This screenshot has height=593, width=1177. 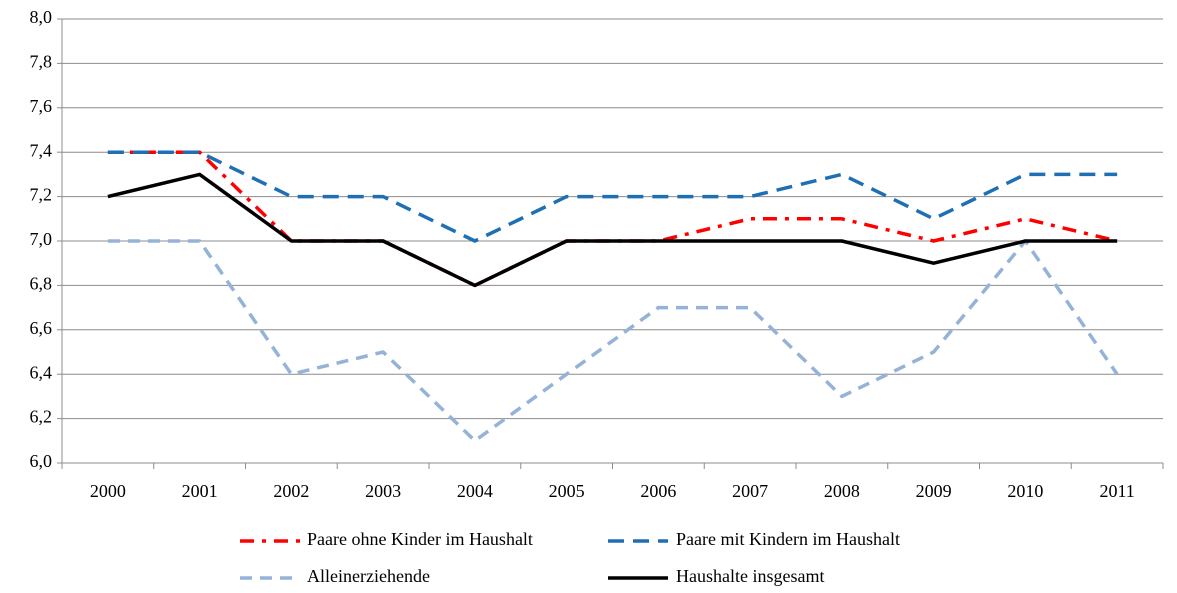 I want to click on y-tick-label: 7,8, so click(x=41, y=62).